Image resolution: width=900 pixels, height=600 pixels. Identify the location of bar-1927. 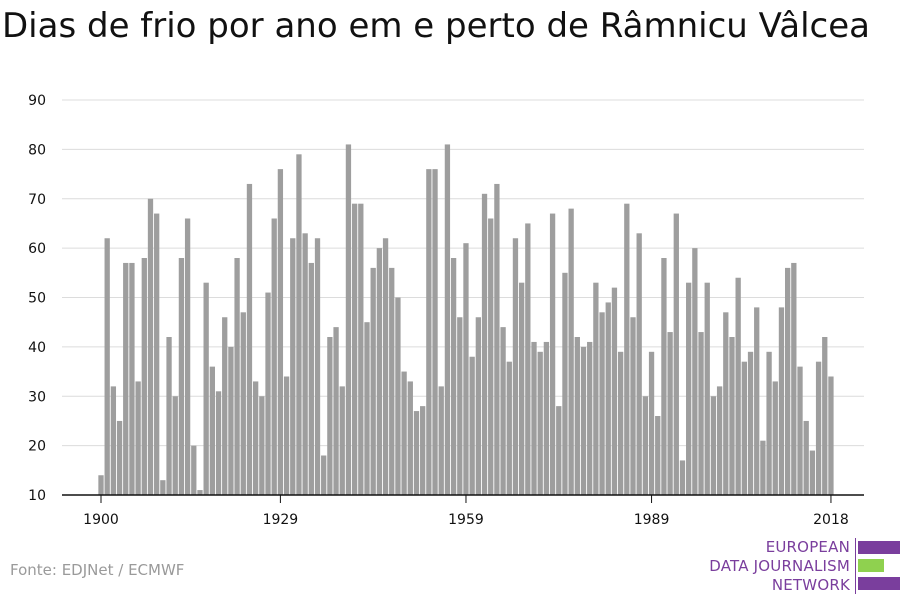
(268, 393).